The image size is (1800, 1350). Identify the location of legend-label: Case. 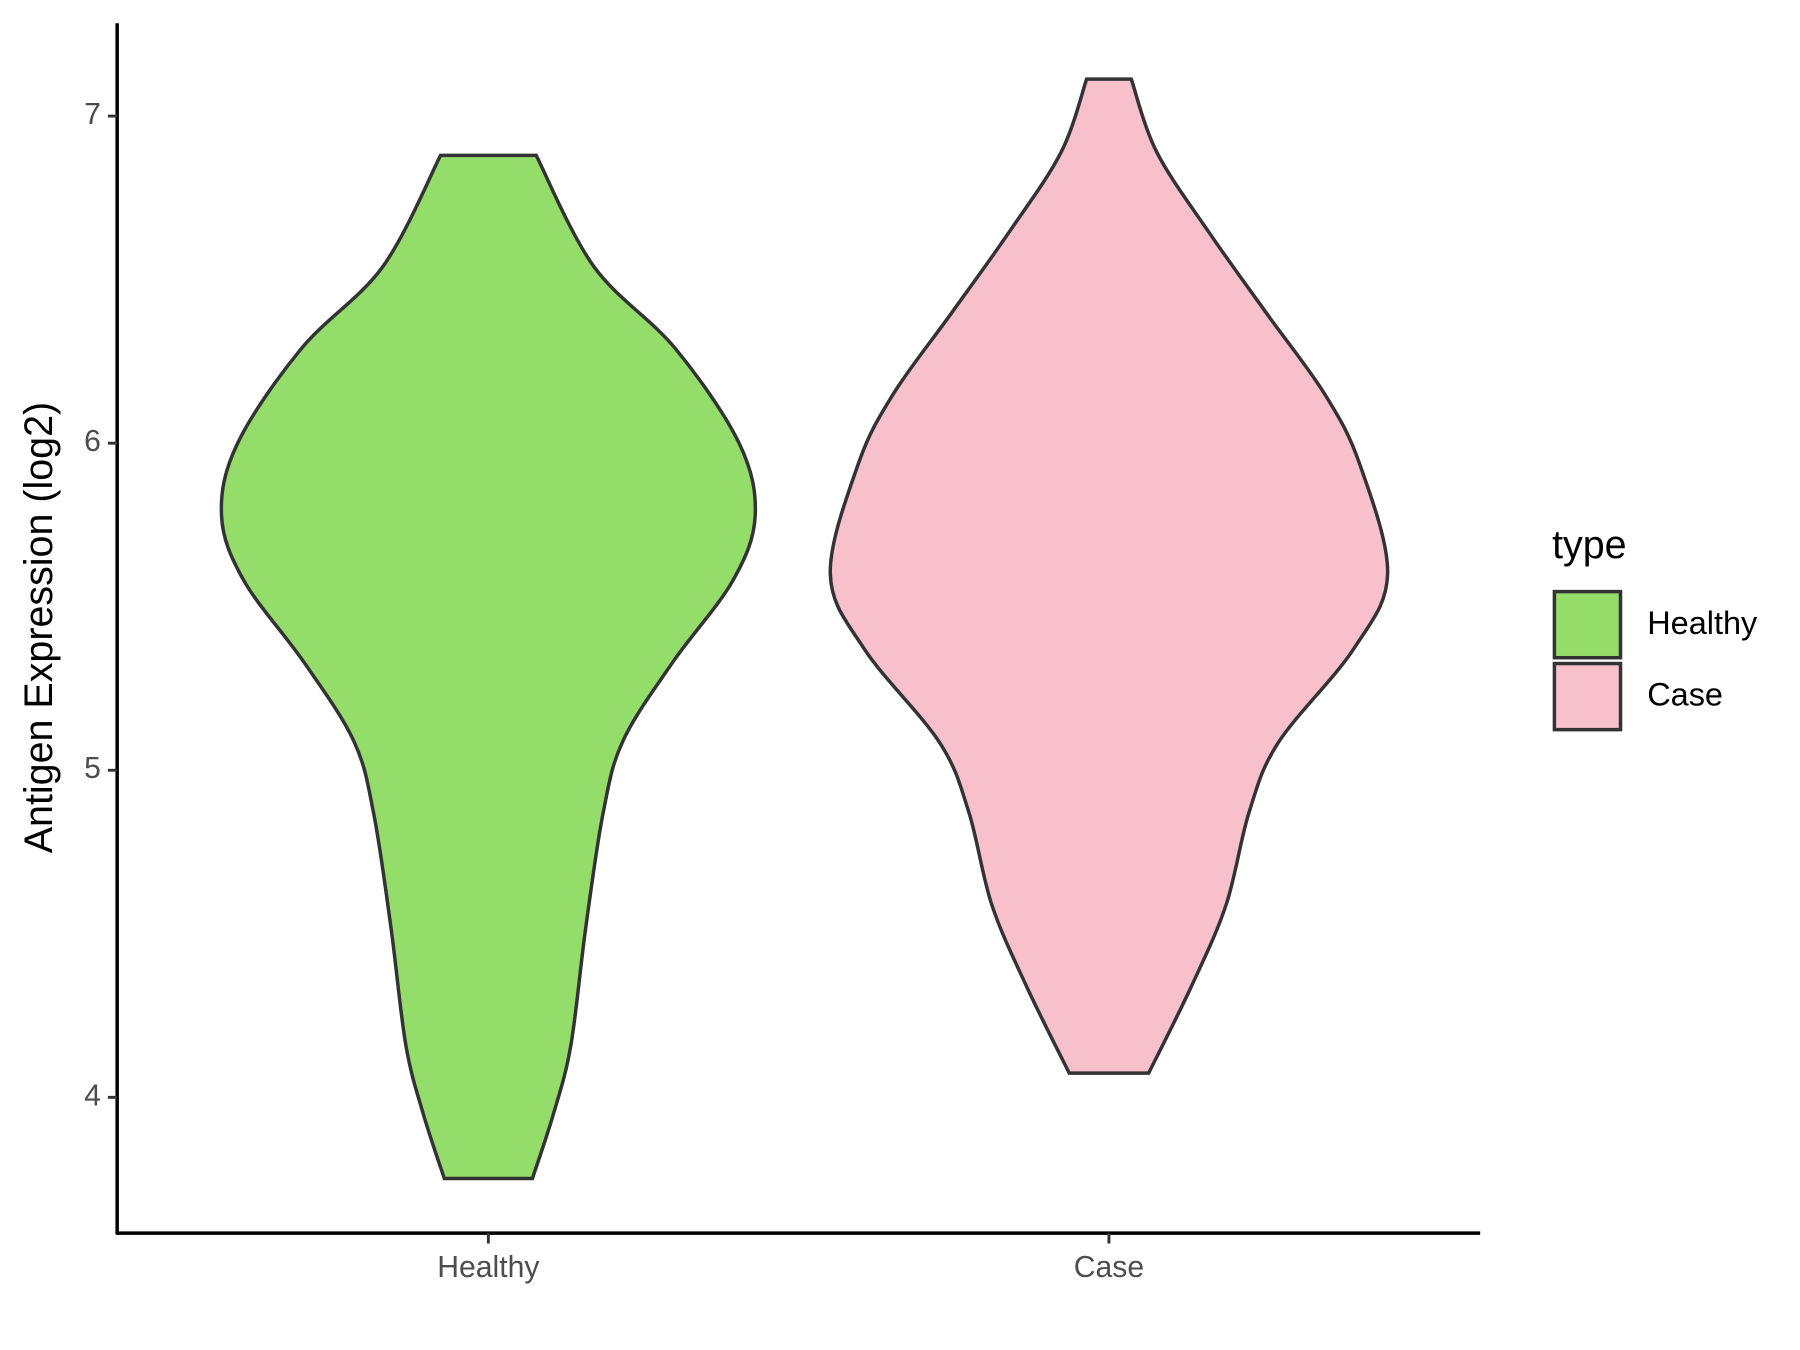
(1685, 695).